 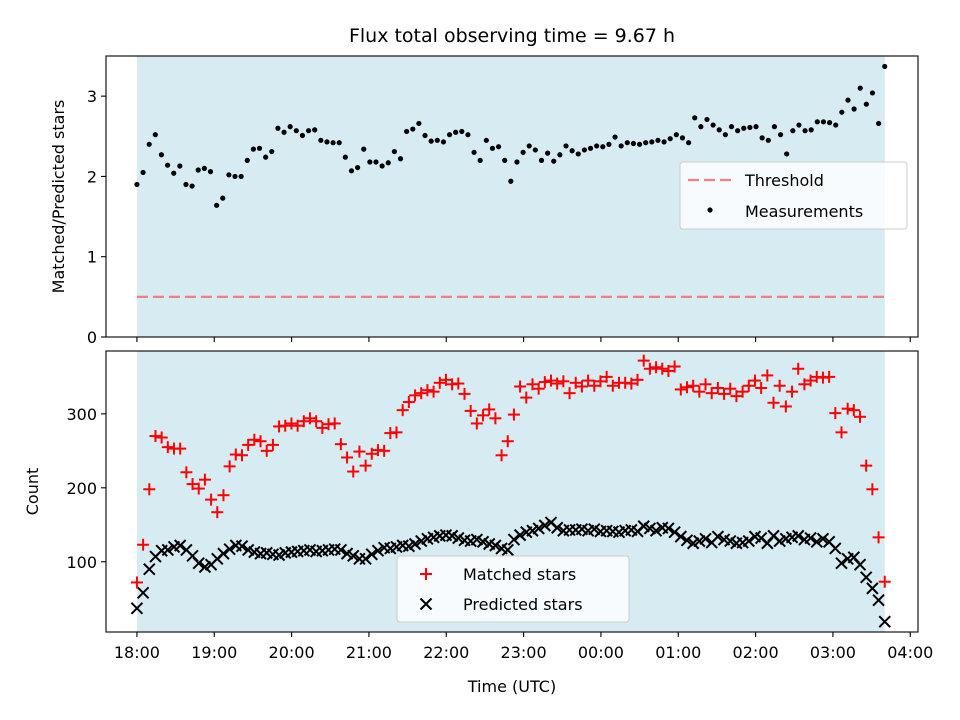 What do you see at coordinates (81, 562) in the screenshot?
I see `bottom-y-tick-label: 100` at bounding box center [81, 562].